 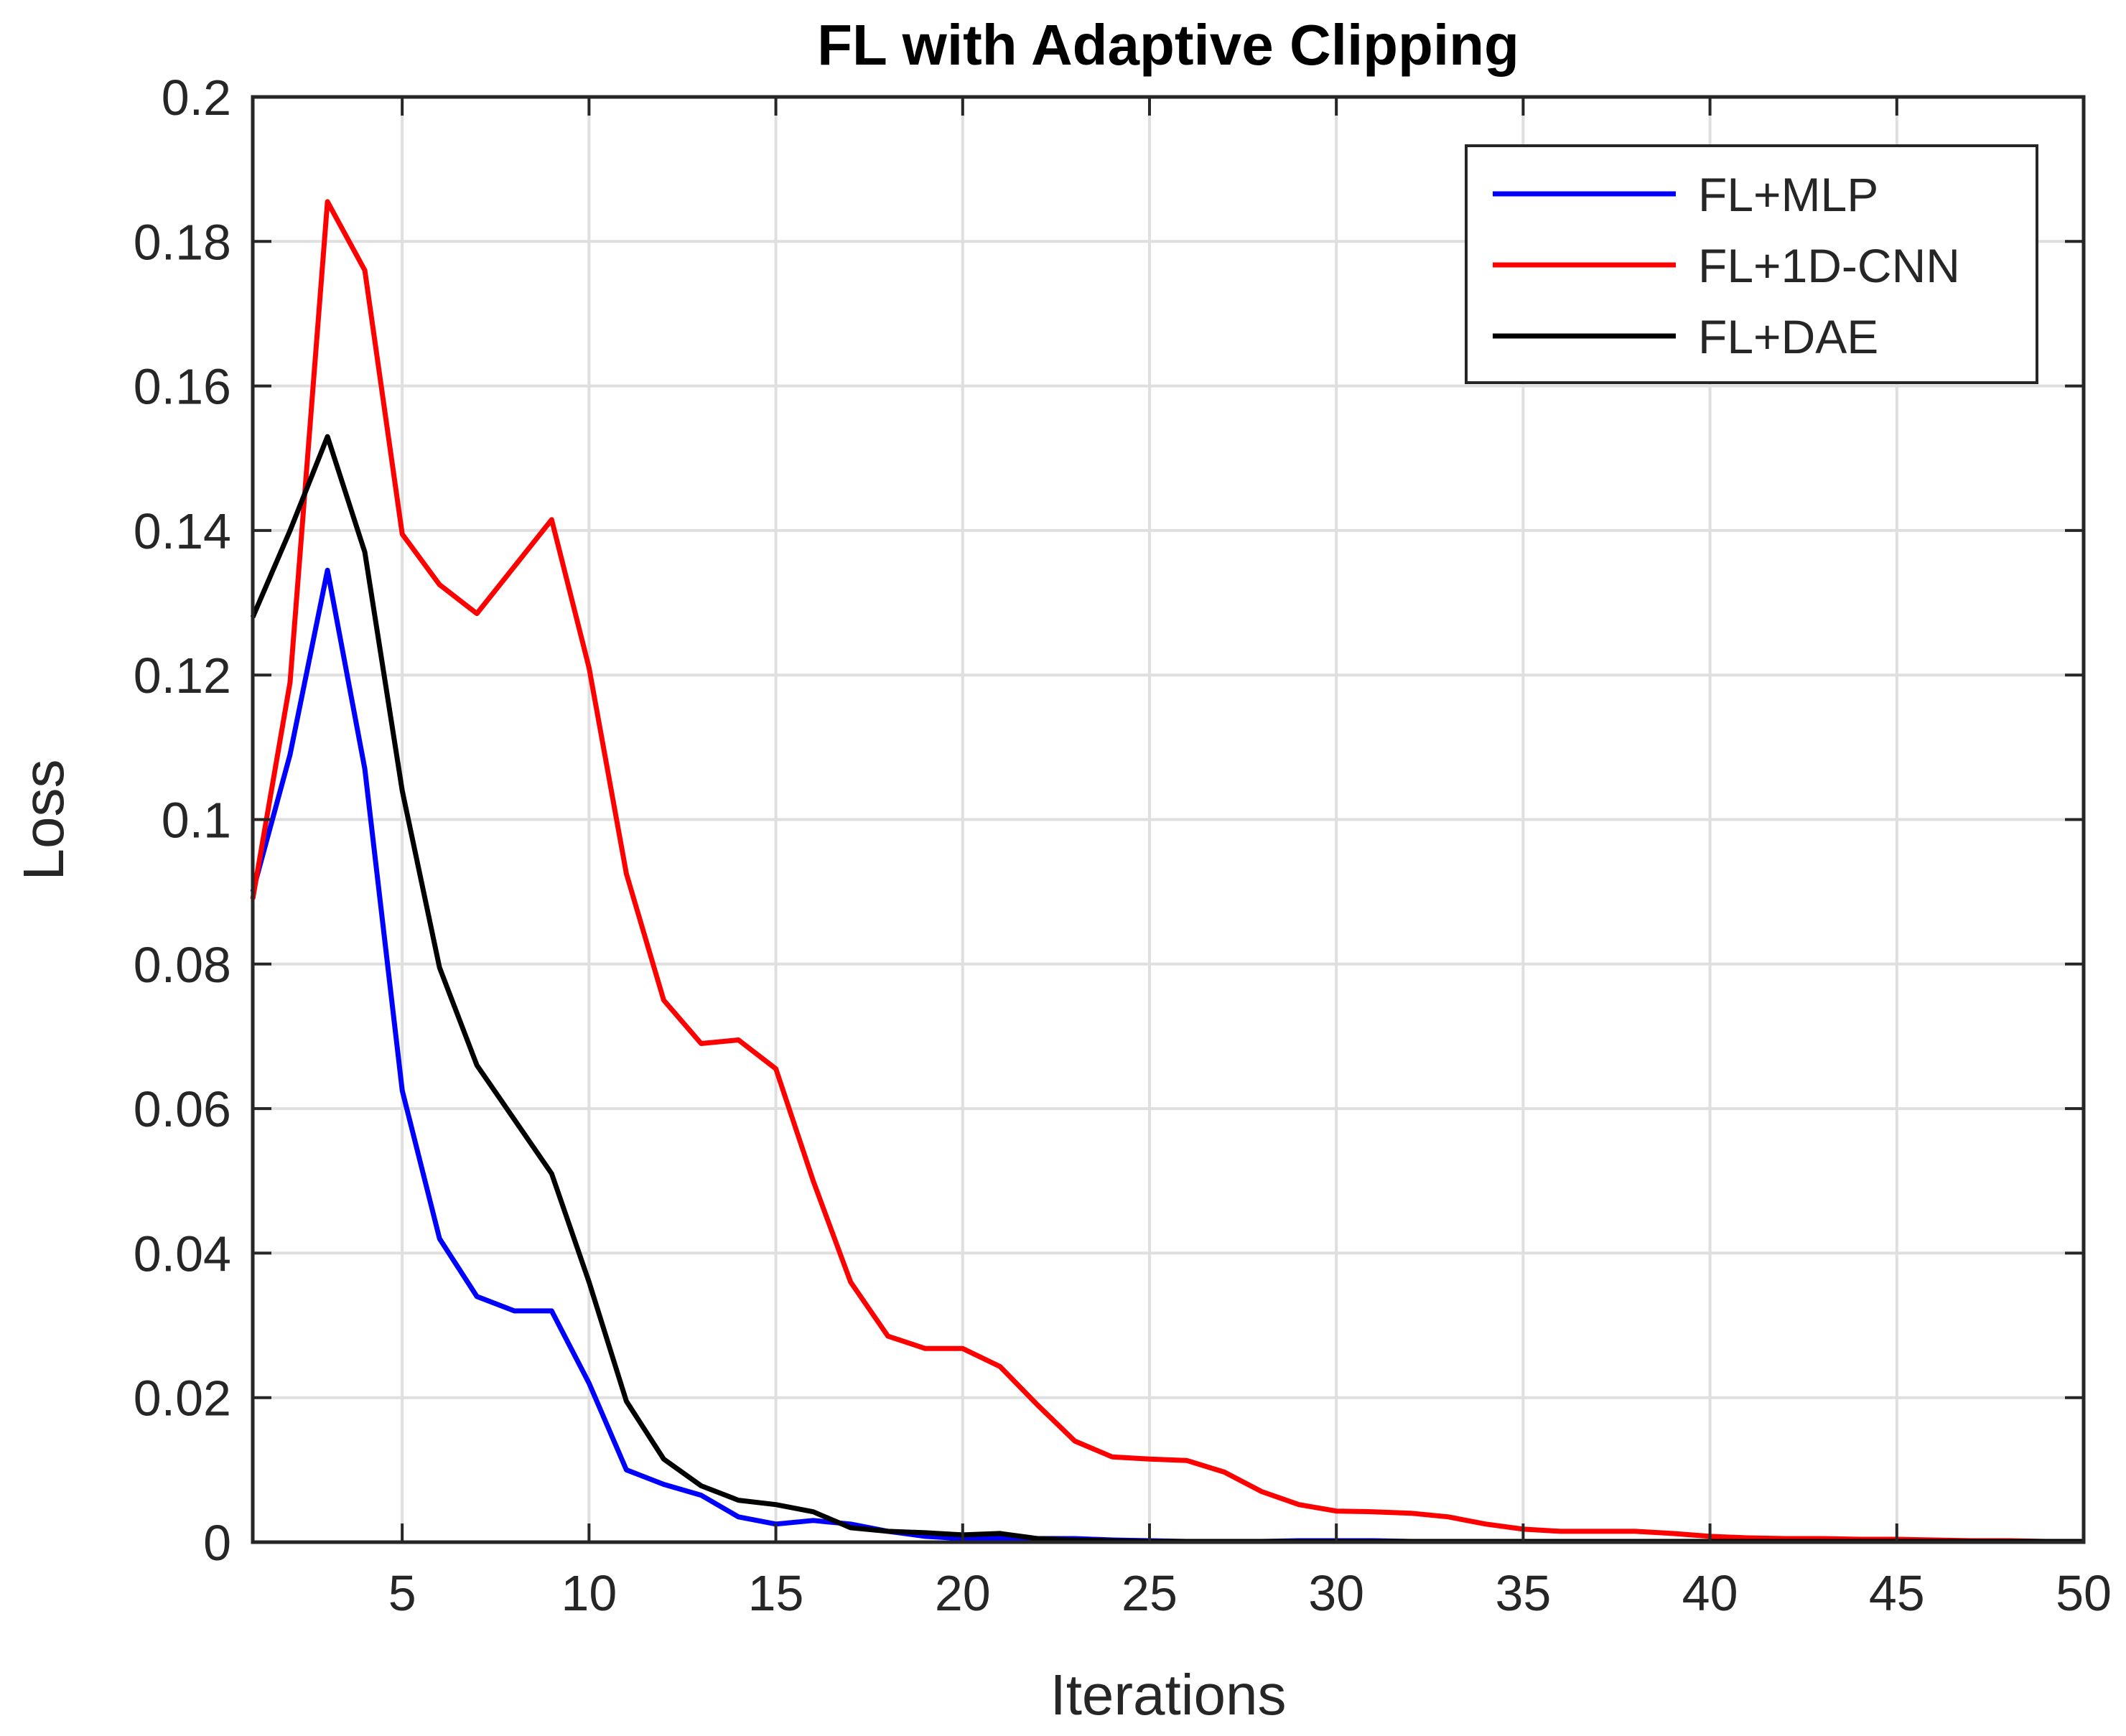 I want to click on y-tick-label: 0.08, so click(x=182, y=965).